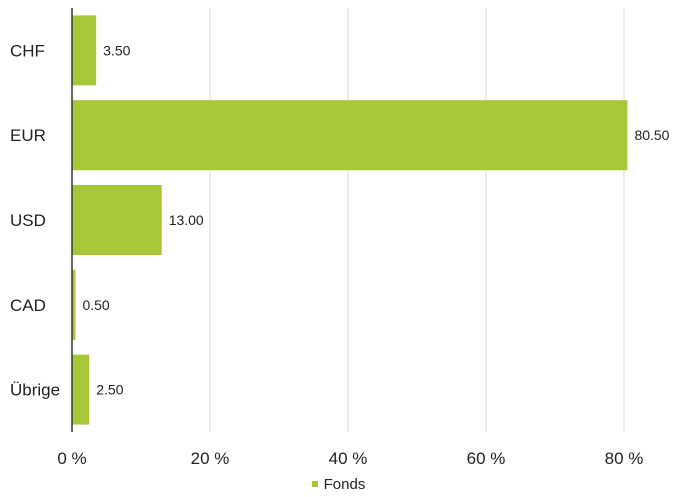 The width and height of the screenshot is (677, 497). What do you see at coordinates (344, 484) in the screenshot?
I see `legend-label: Fonds` at bounding box center [344, 484].